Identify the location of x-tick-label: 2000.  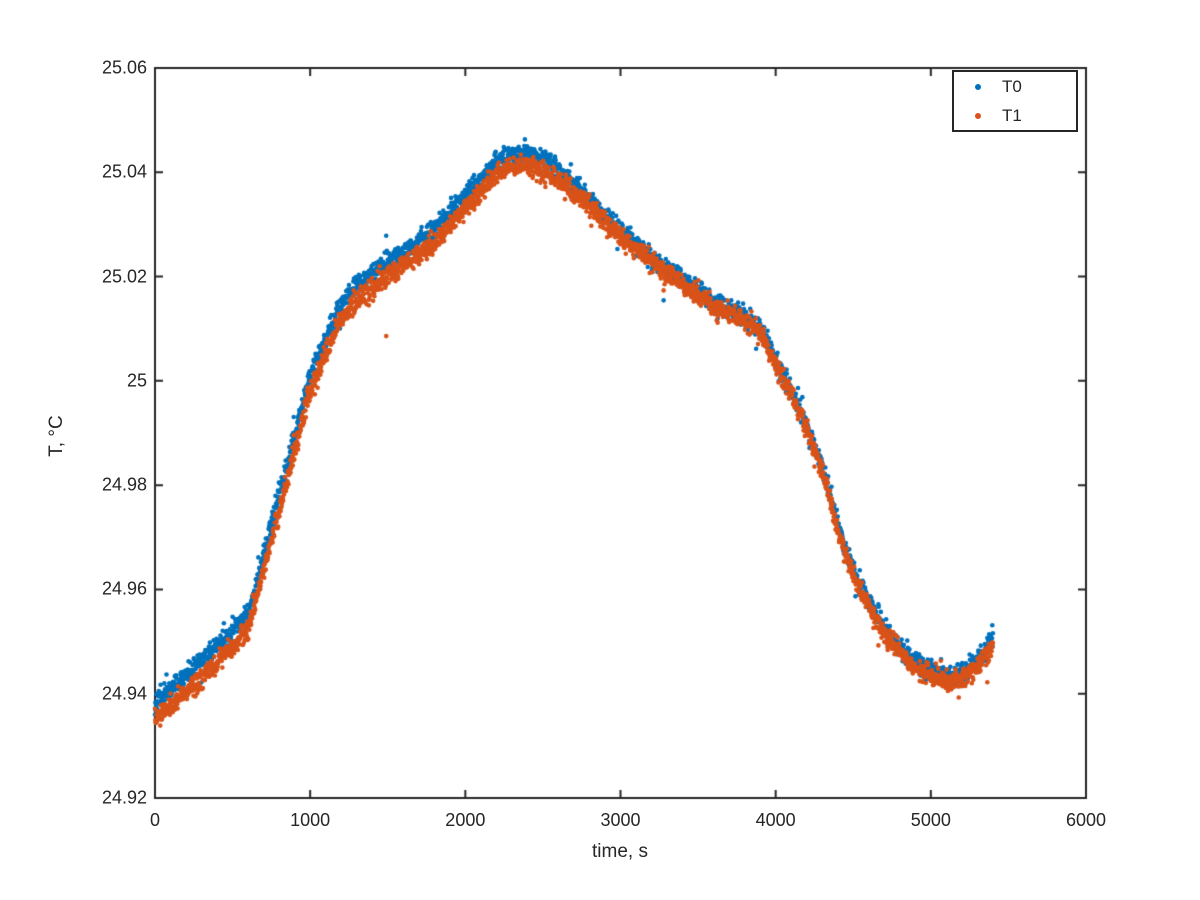
(465, 820).